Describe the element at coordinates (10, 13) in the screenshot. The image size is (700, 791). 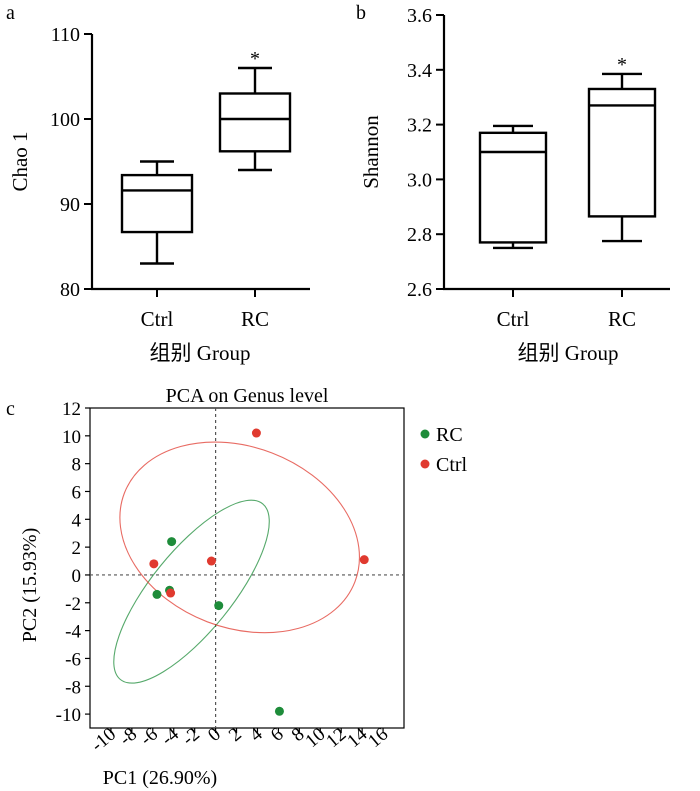
I see `panel-label-a: a` at that location.